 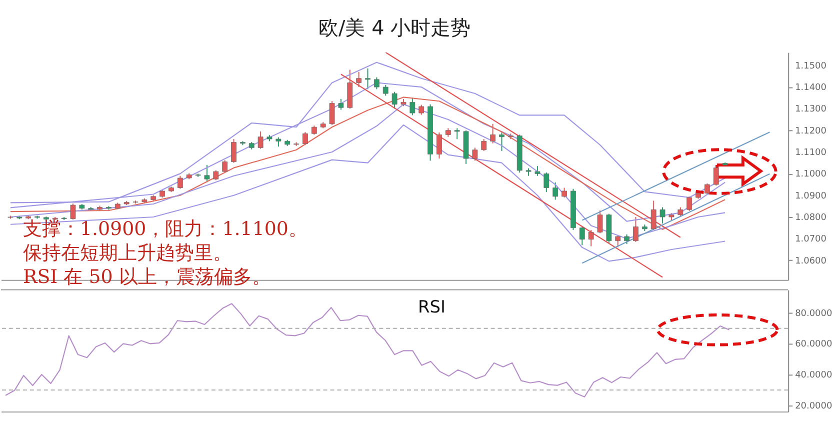 I want to click on y-tick-label: 1.0700, so click(x=811, y=239).